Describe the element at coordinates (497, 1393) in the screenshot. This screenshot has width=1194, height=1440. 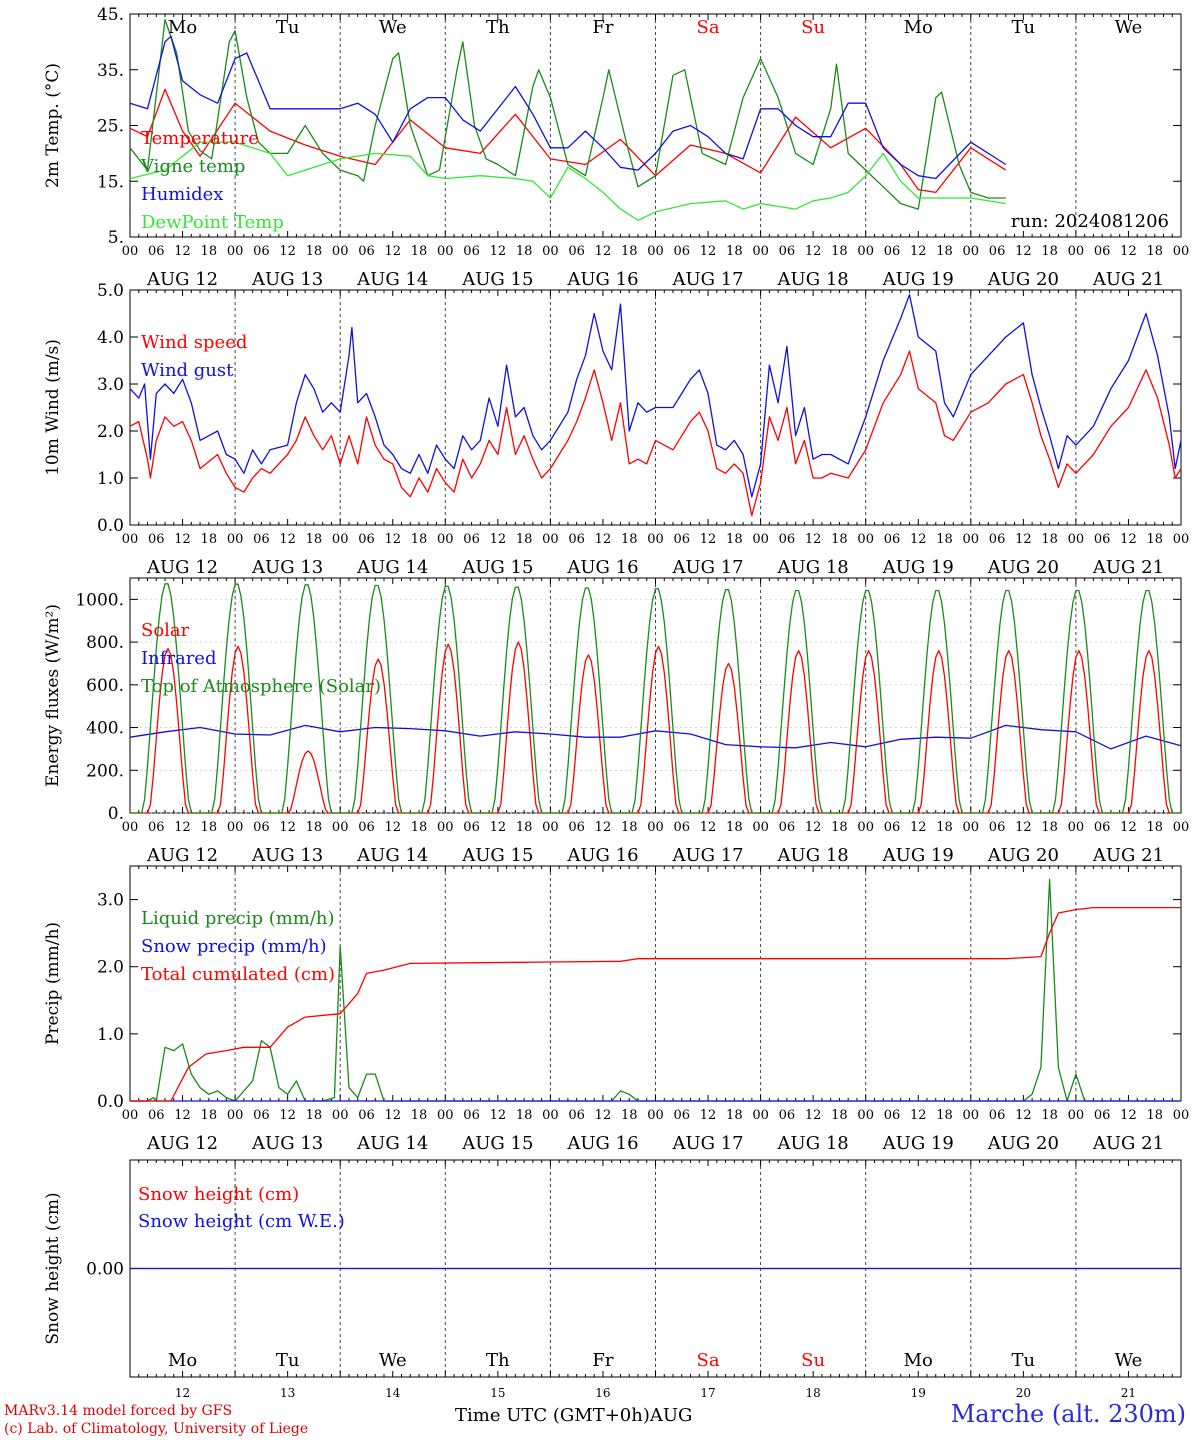
I see `day-number-label: 15` at that location.